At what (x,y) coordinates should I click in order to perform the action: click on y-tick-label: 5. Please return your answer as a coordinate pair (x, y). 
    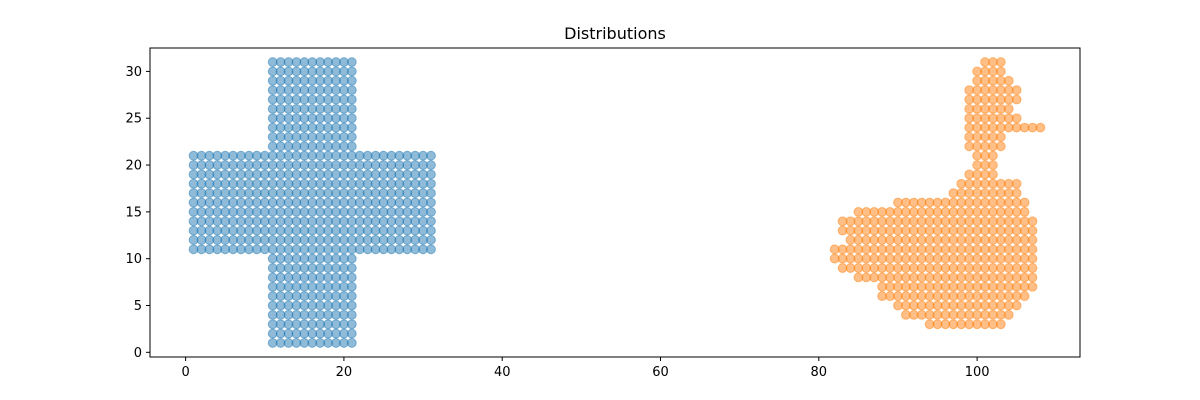
    Looking at the image, I should click on (138, 306).